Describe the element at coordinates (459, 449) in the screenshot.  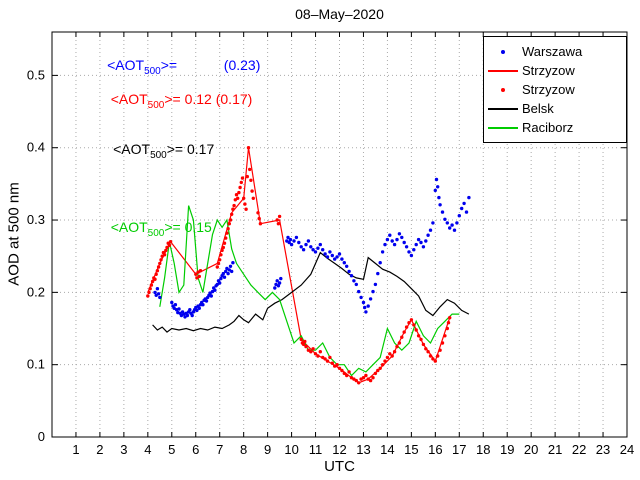
I see `x-tick-label: 17` at that location.